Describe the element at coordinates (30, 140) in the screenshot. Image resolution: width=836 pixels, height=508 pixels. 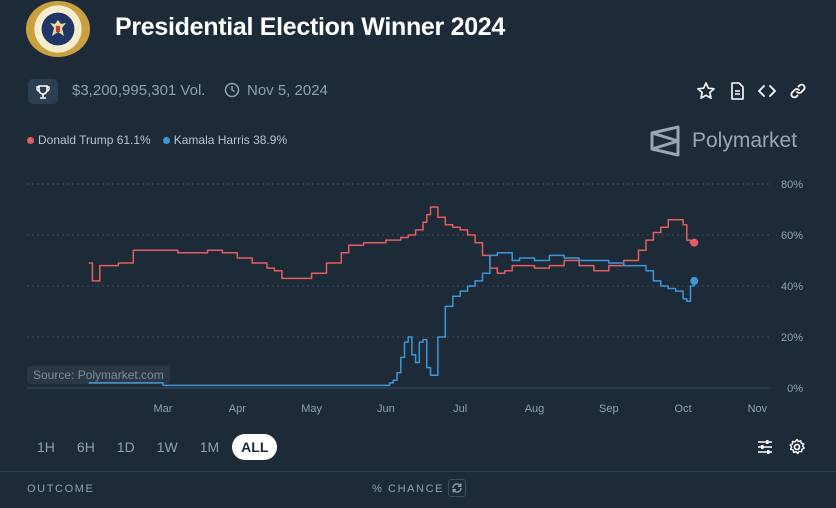
I see `trump-color-dot` at that location.